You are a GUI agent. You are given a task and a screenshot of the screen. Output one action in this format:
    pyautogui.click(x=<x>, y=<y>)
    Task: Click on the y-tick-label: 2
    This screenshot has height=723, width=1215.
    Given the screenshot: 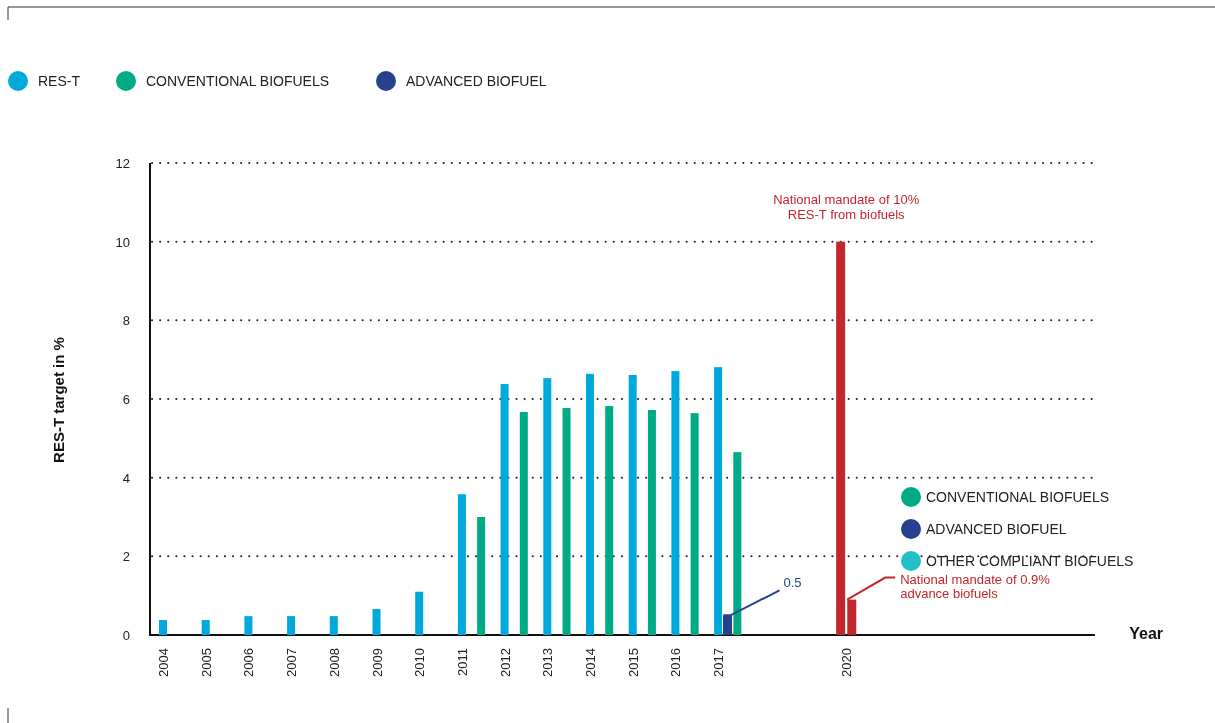 What is the action you would take?
    pyautogui.click(x=126, y=557)
    